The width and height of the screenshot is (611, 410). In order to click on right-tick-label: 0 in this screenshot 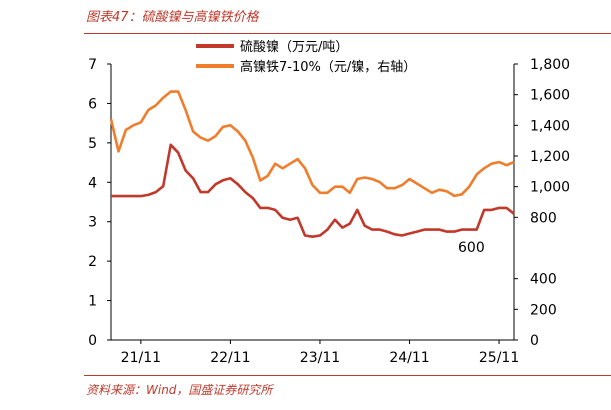, I will do `click(534, 341)`.